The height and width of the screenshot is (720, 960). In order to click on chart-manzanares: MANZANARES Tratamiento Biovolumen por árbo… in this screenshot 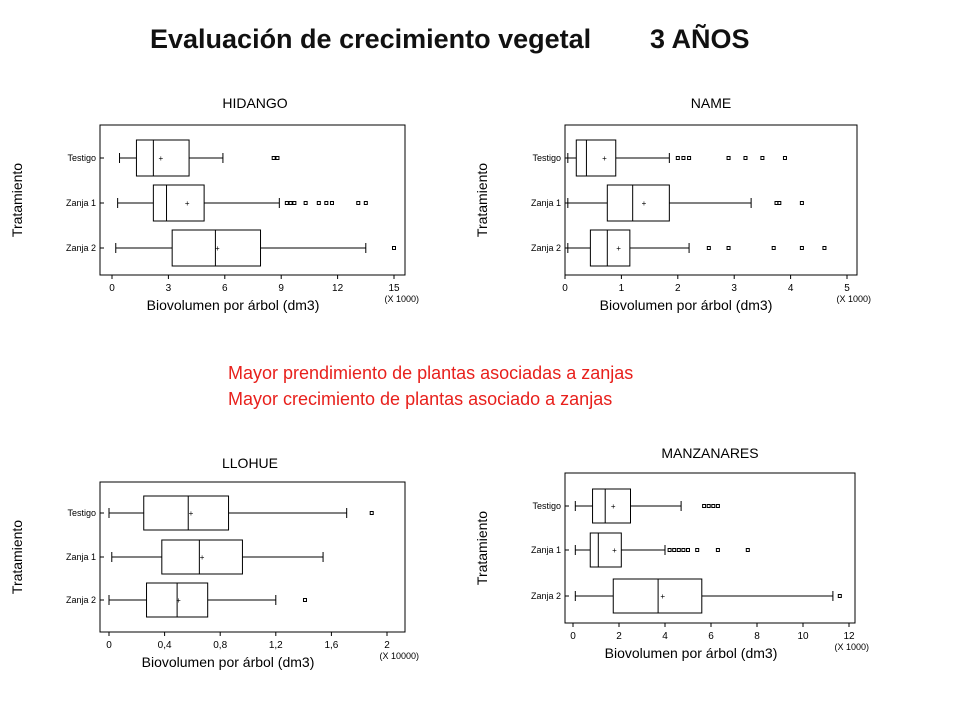, I will do `click(671, 553)`.